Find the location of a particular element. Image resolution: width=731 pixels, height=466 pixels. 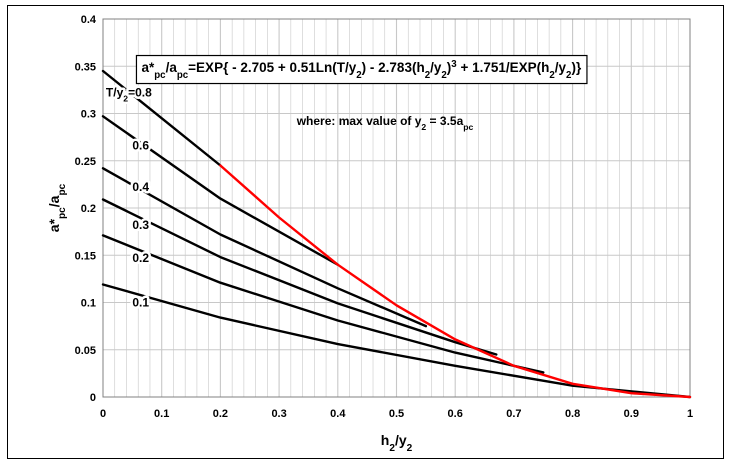

x-tick-label: 0.3 is located at coordinates (278, 414).